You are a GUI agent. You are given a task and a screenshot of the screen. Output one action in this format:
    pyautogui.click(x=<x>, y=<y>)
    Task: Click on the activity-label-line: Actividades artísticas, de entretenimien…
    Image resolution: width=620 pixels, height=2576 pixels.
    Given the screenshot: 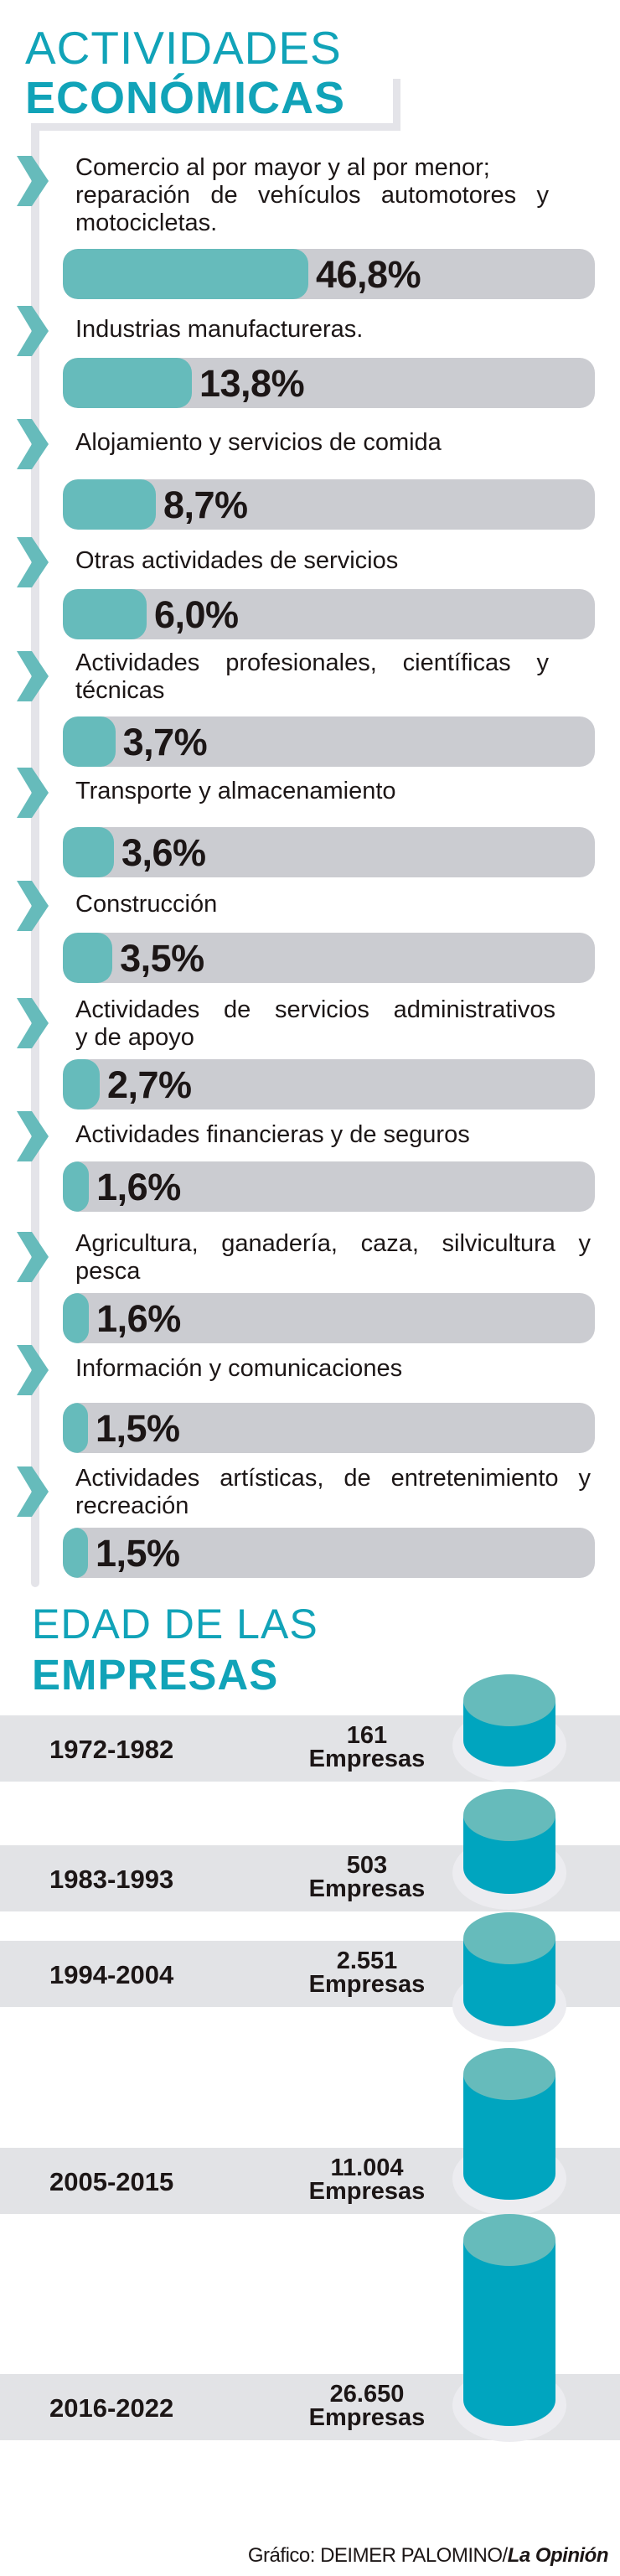 What is the action you would take?
    pyautogui.click(x=333, y=1478)
    